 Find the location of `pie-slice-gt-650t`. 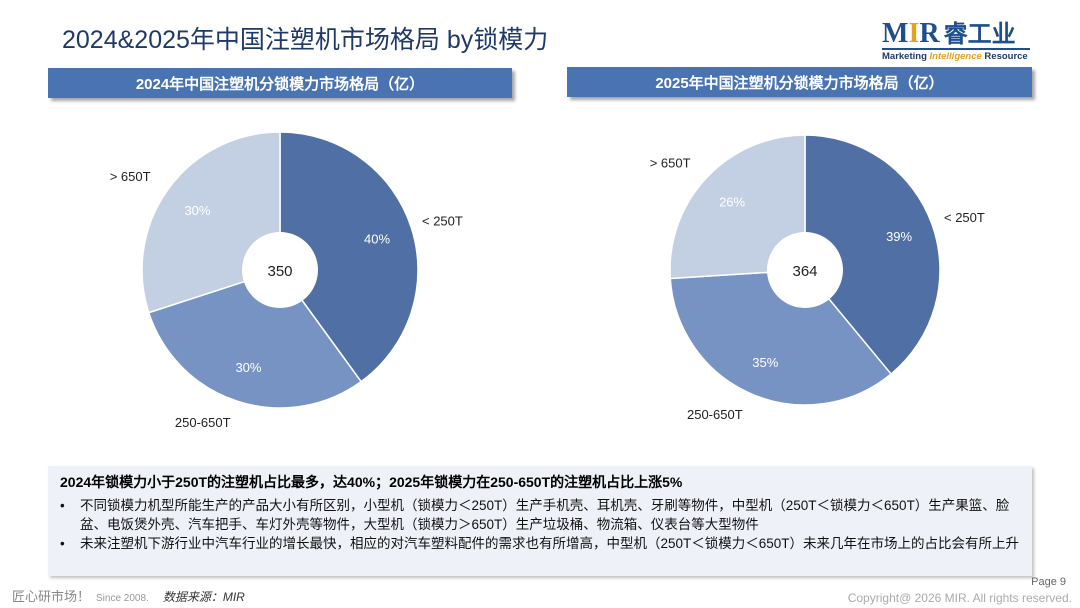

pie-slice-gt-650t is located at coordinates (737, 207).